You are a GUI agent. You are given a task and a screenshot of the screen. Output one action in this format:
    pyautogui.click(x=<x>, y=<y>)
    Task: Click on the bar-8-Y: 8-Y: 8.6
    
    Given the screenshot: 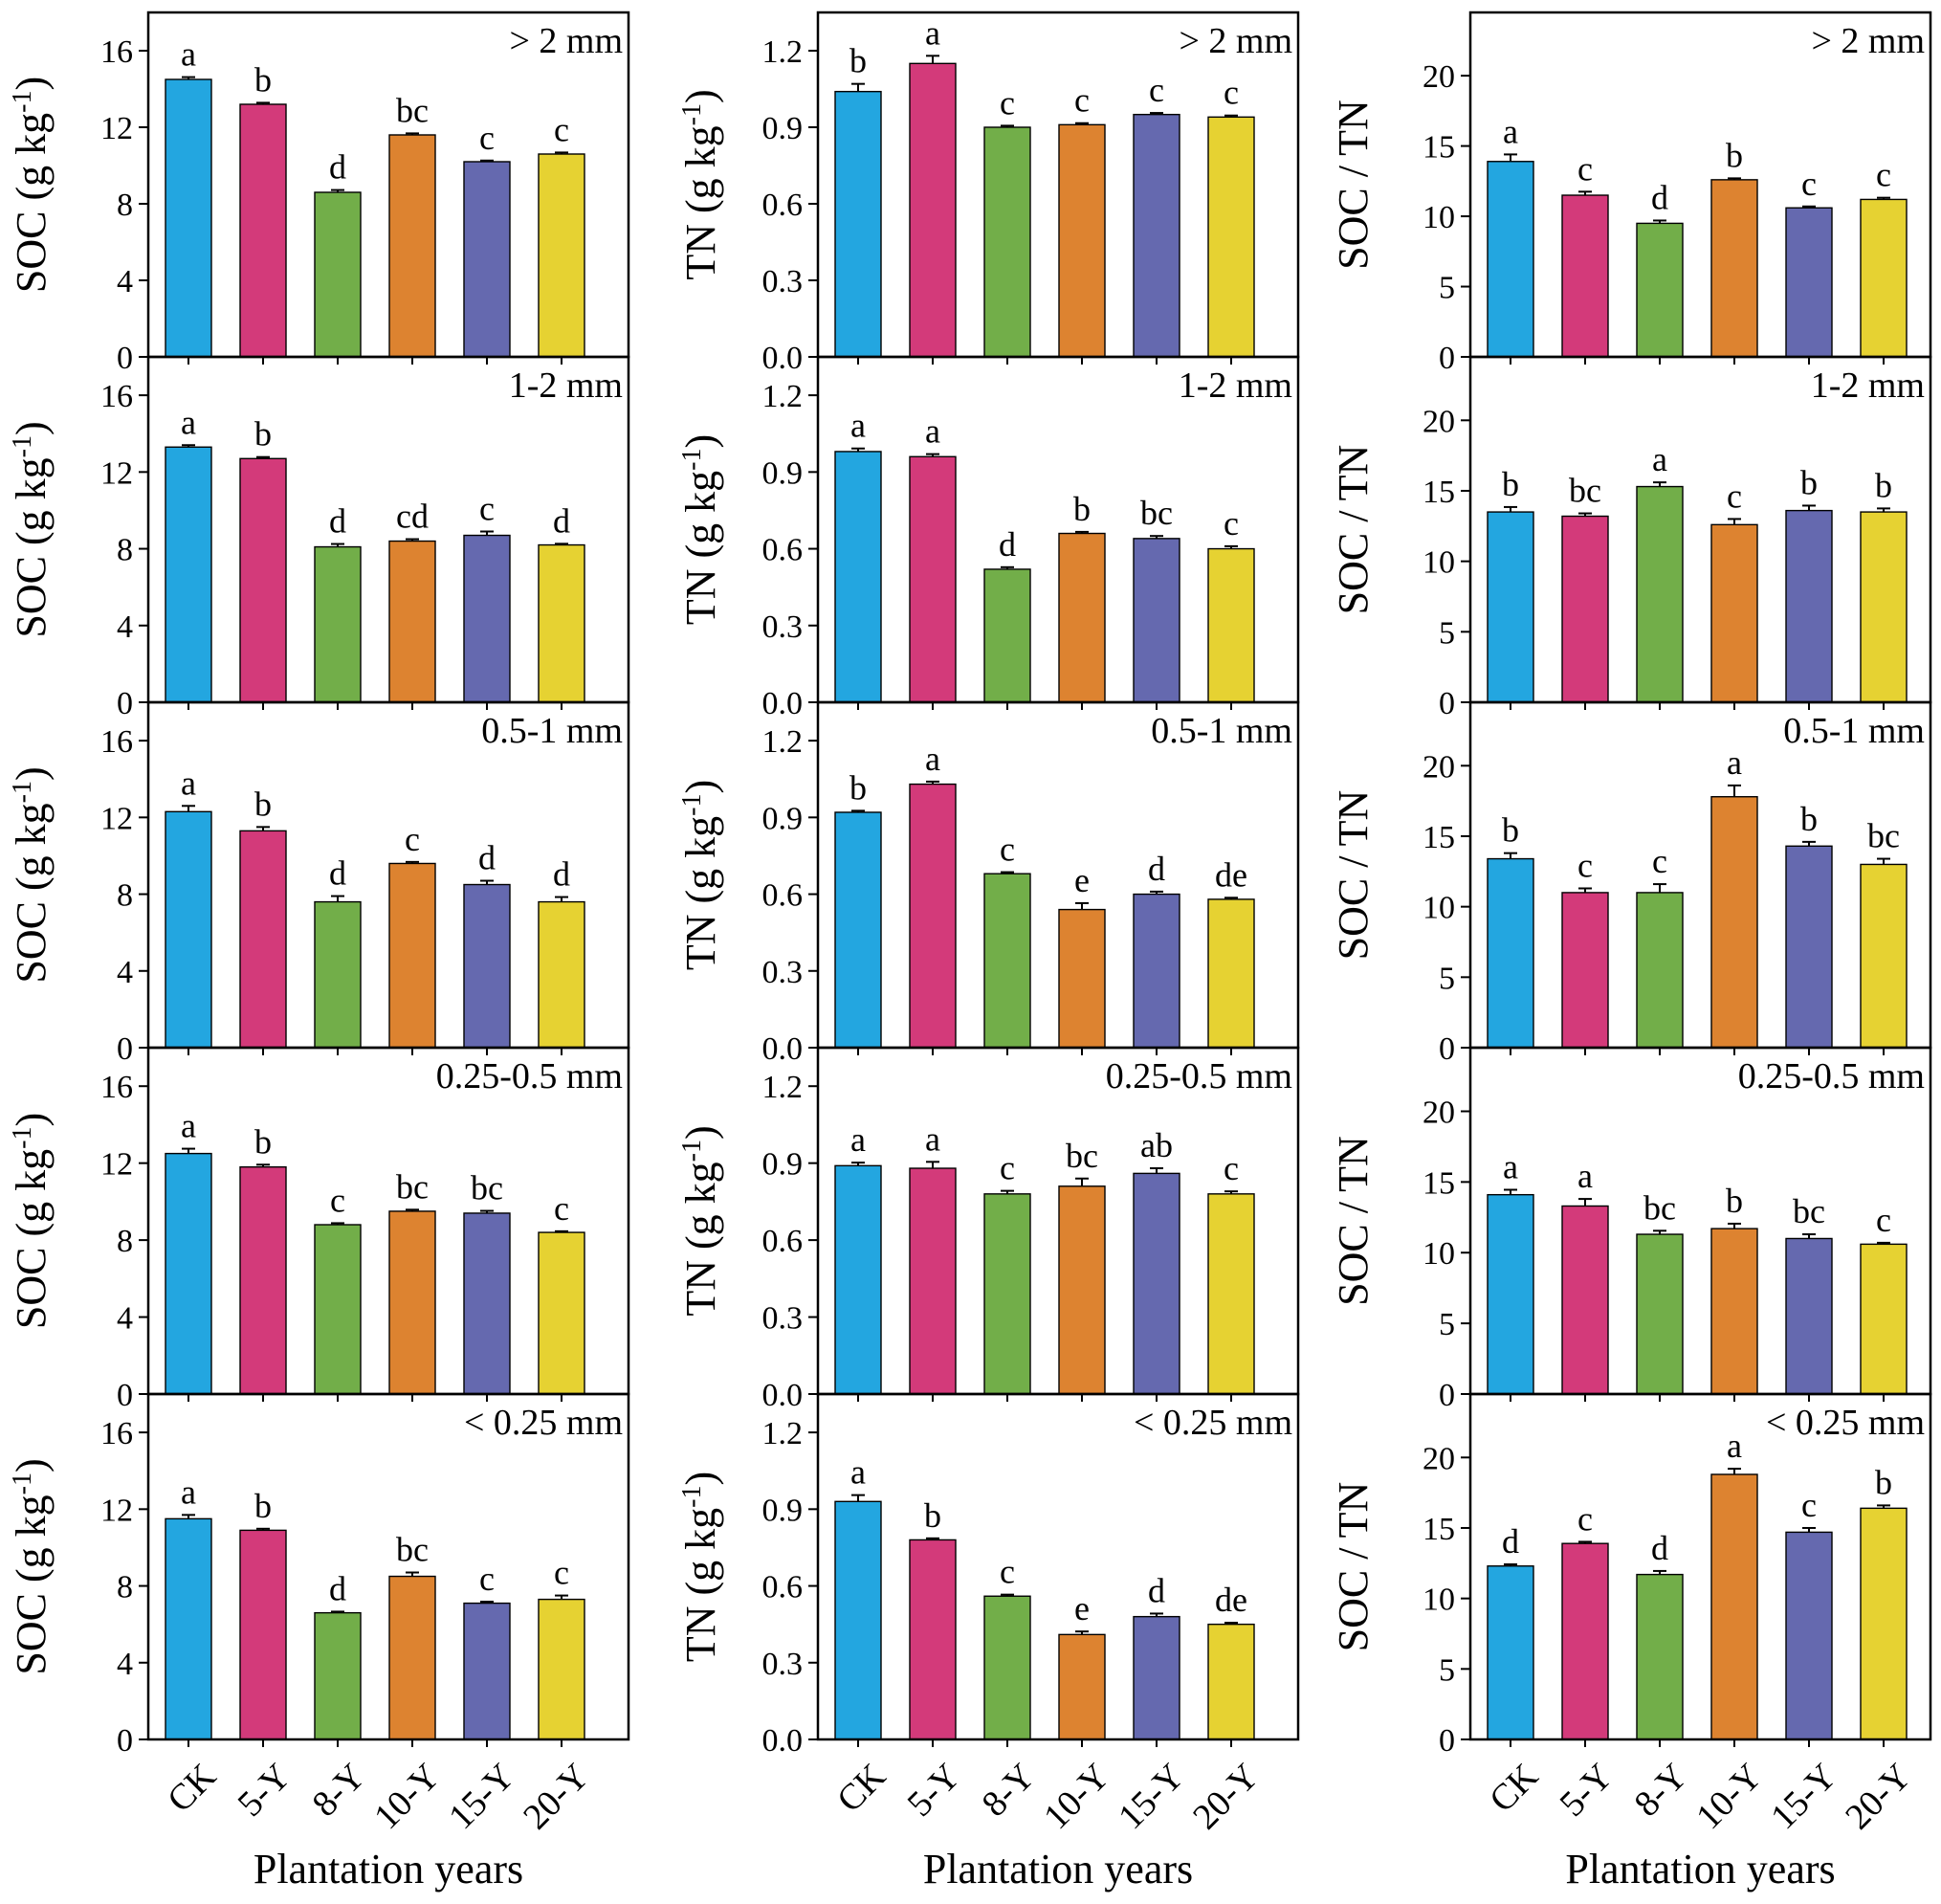 What is the action you would take?
    pyautogui.click(x=338, y=274)
    